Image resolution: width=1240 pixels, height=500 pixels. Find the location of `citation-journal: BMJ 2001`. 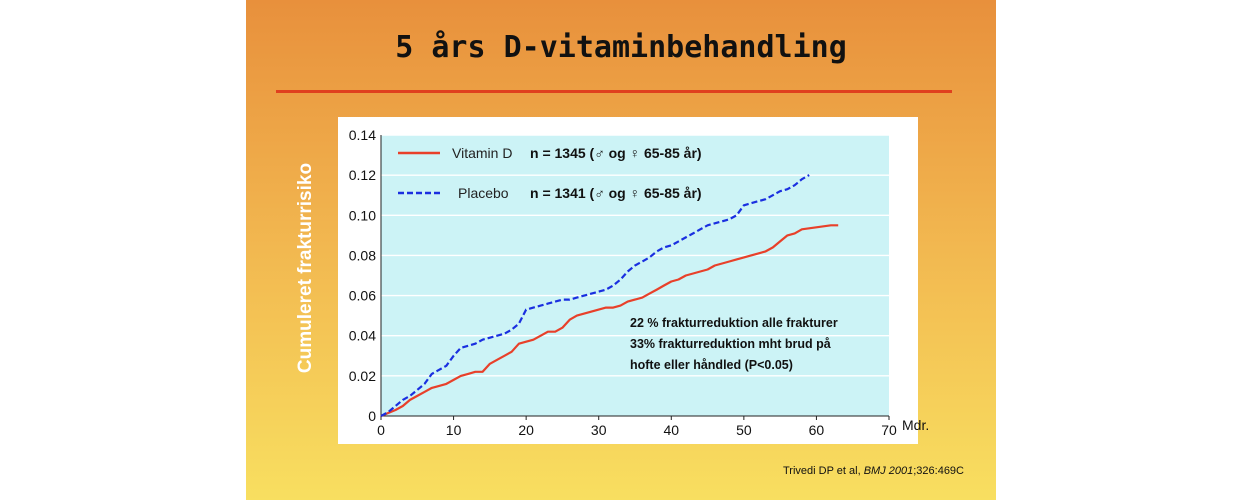

citation-journal: BMJ 2001 is located at coordinates (888, 471).